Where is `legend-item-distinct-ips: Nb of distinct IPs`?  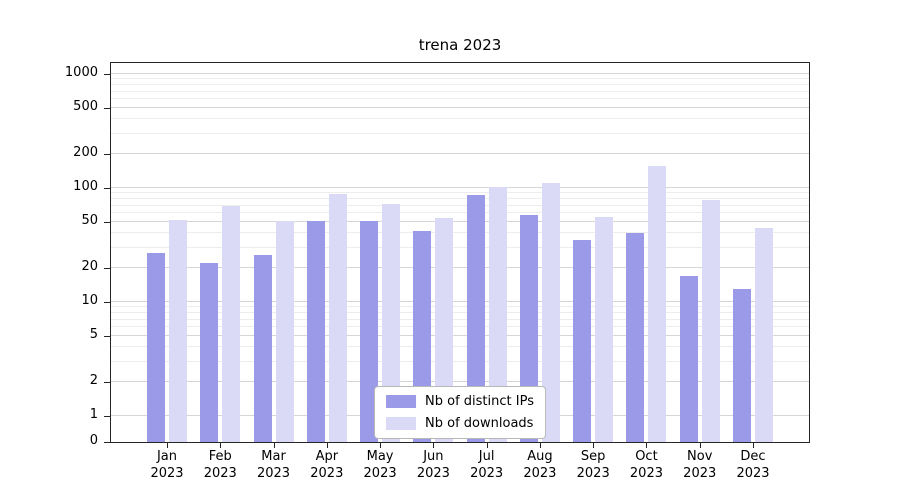
legend-item-distinct-ips: Nb of distinct IPs is located at coordinates (460, 401).